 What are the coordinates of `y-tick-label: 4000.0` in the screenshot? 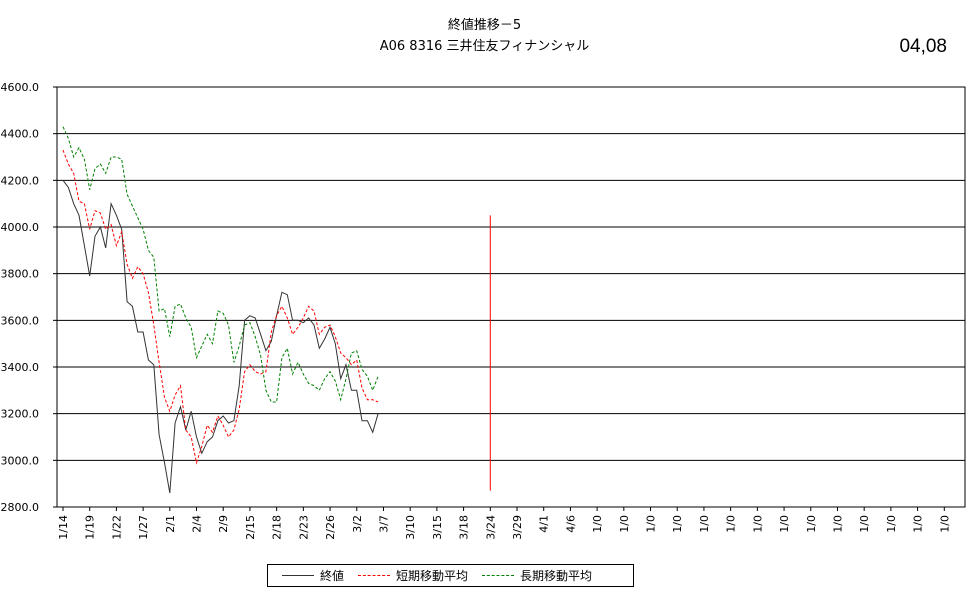 It's located at (20, 227).